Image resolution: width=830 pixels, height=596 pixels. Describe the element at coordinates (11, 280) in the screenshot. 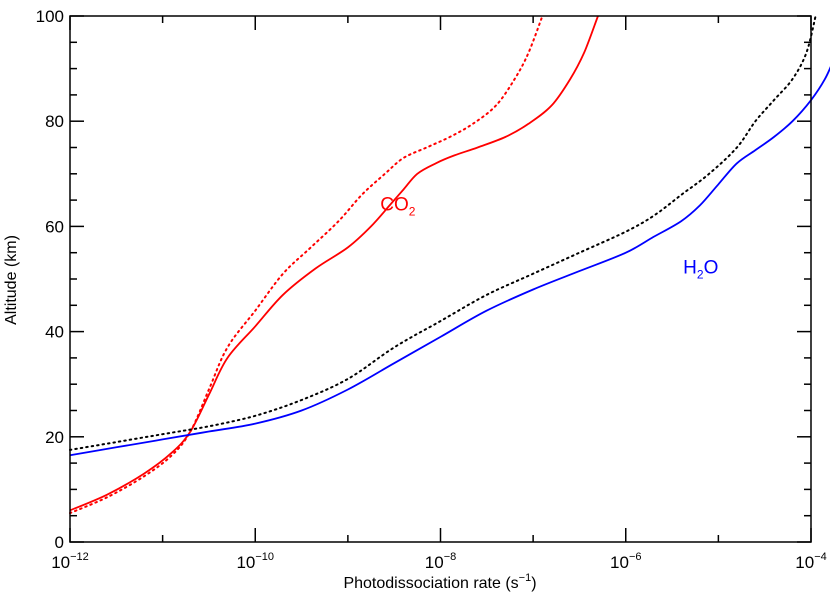

I see `y-axis-title: Altitude (km)` at that location.